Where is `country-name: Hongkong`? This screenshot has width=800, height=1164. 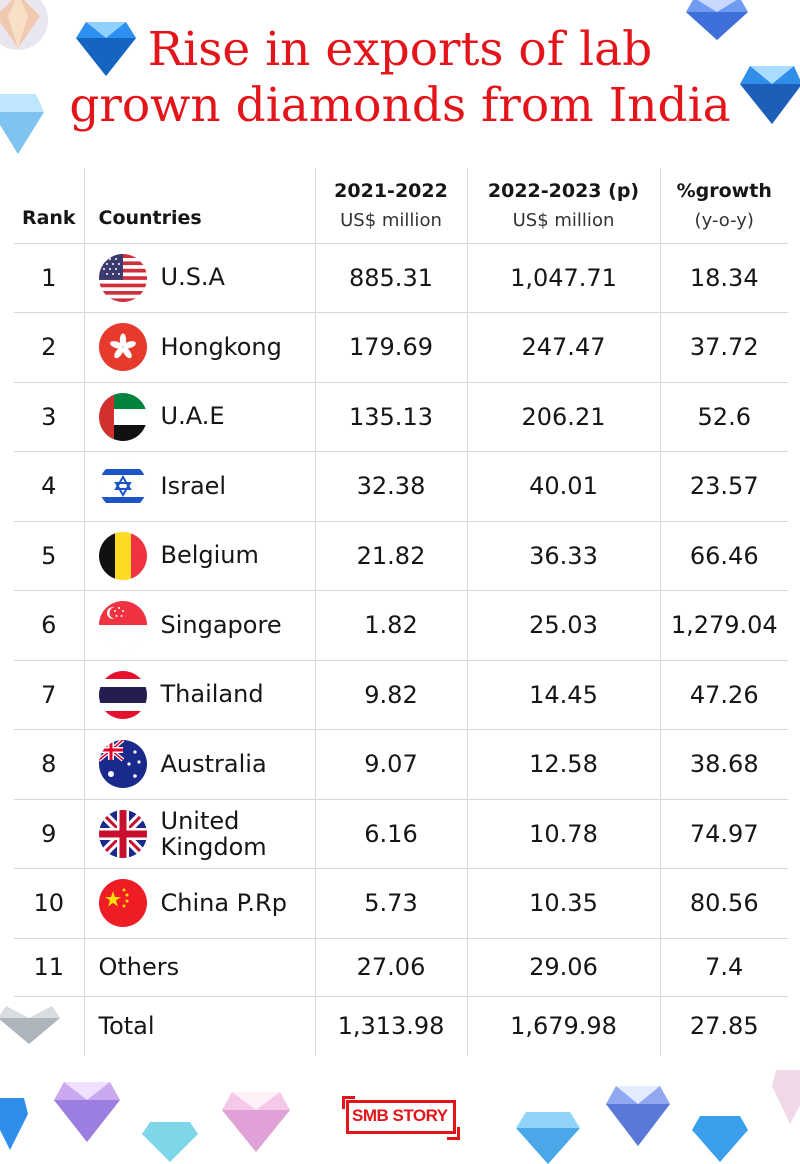
country-name: Hongkong is located at coordinates (221, 346).